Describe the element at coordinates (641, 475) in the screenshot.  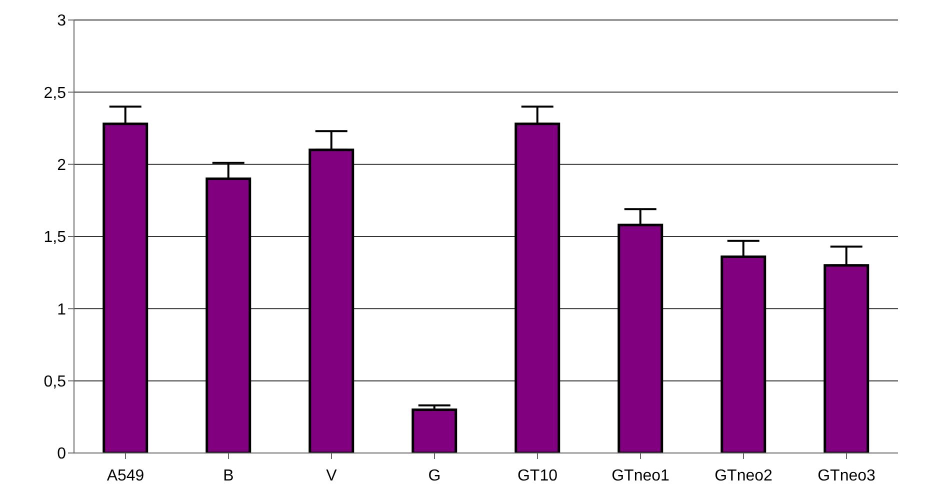
I see `x-tick-label: GTneo1` at that location.